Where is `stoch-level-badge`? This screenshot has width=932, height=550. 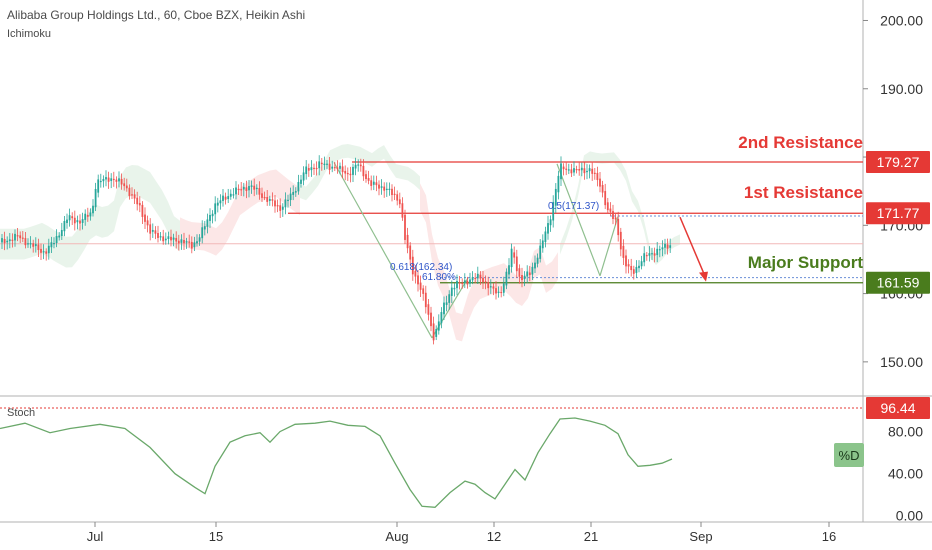 stoch-level-badge is located at coordinates (898, 408).